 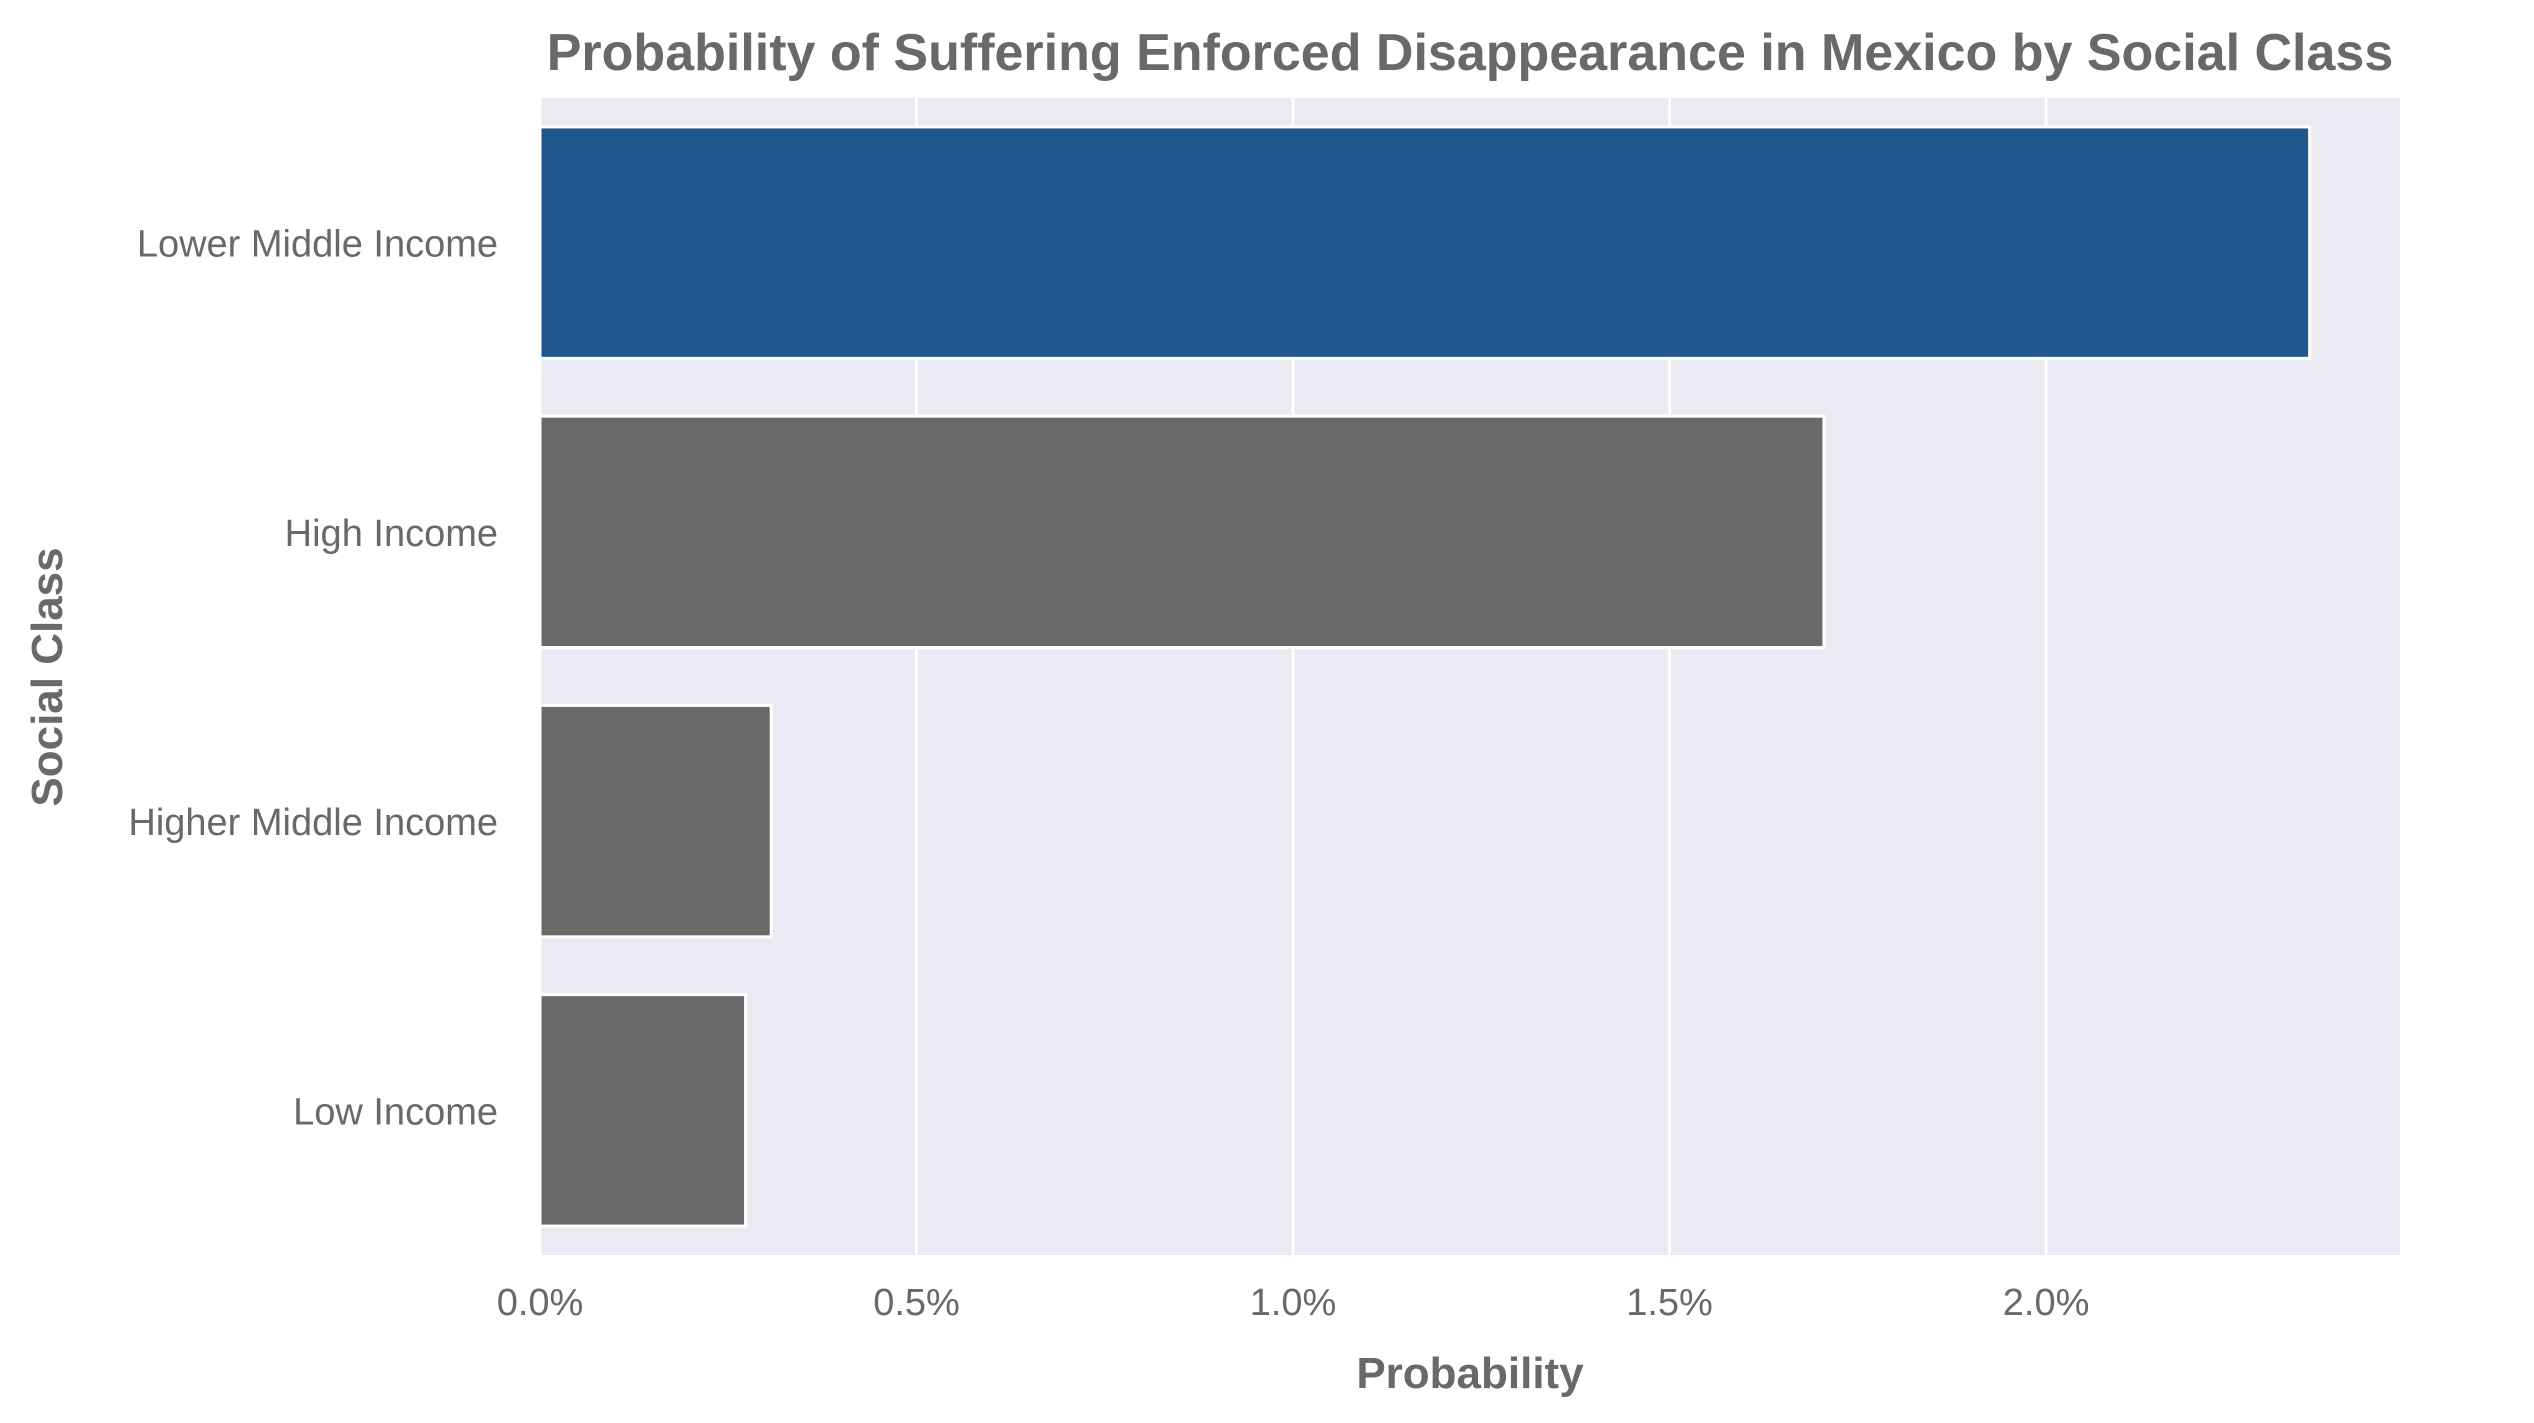 I want to click on x-tick-label: 0.0%, so click(x=540, y=1303).